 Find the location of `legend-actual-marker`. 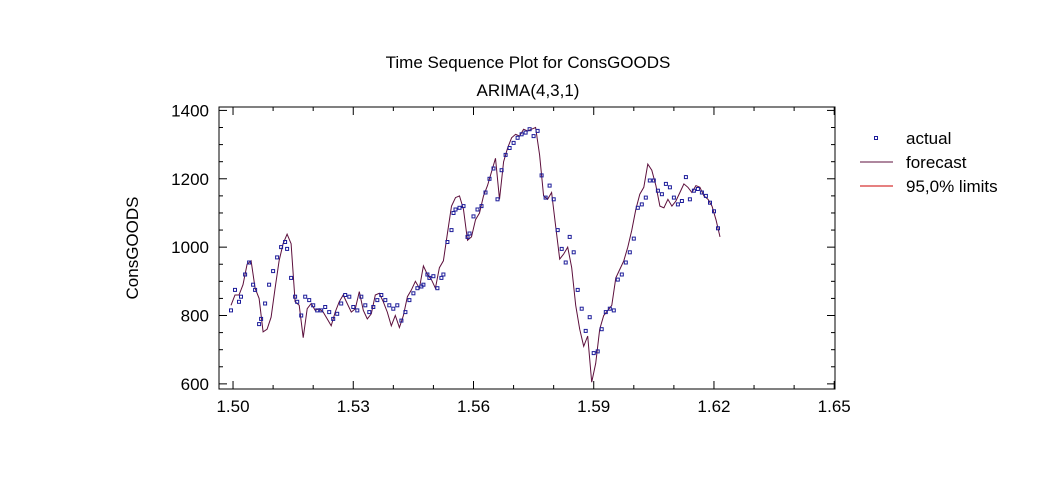

legend-actual-marker is located at coordinates (876, 138).